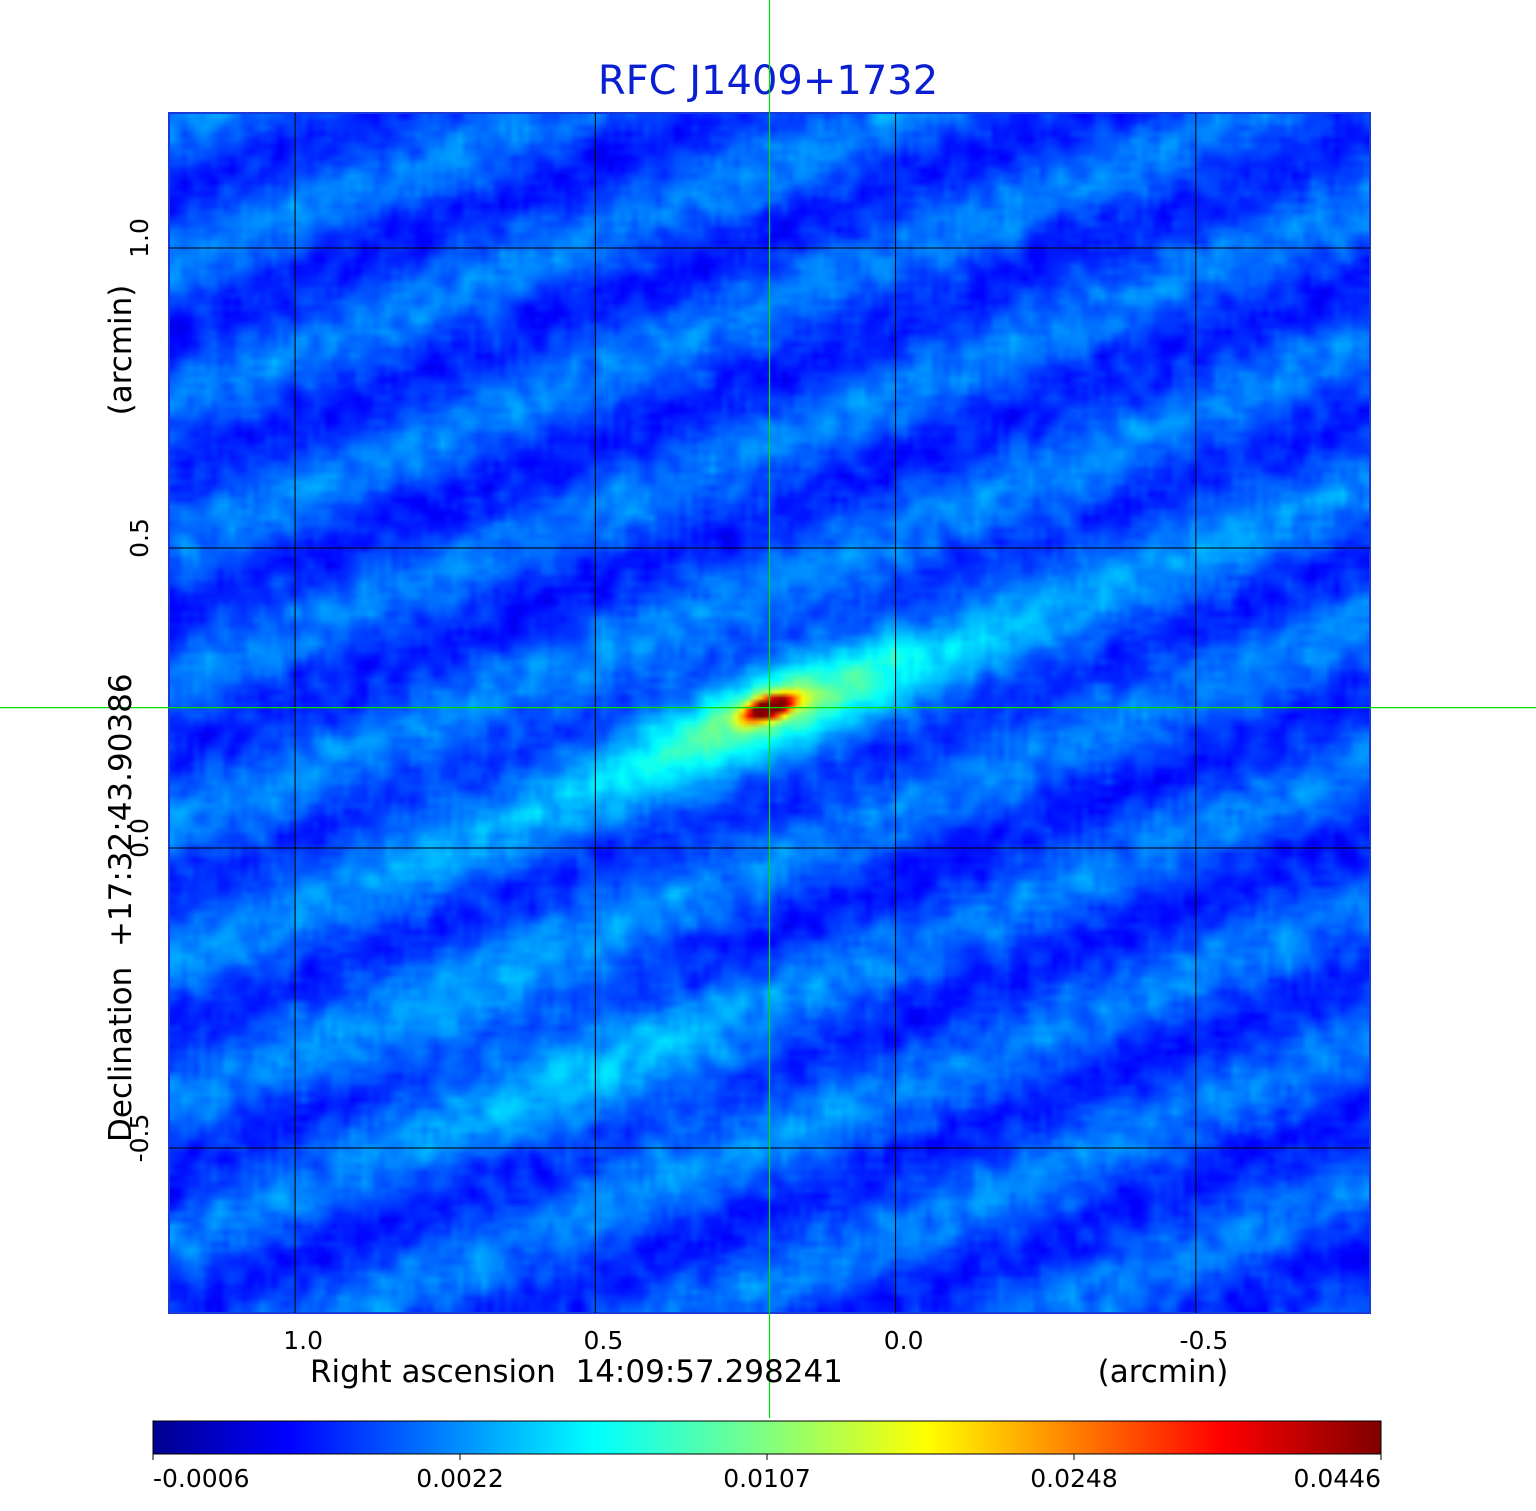 Image resolution: width=1536 pixels, height=1511 pixels. Describe the element at coordinates (755, 1340) in the screenshot. I see `x-tick-labels: 1.0 0.5 0.0 -0.5` at that location.